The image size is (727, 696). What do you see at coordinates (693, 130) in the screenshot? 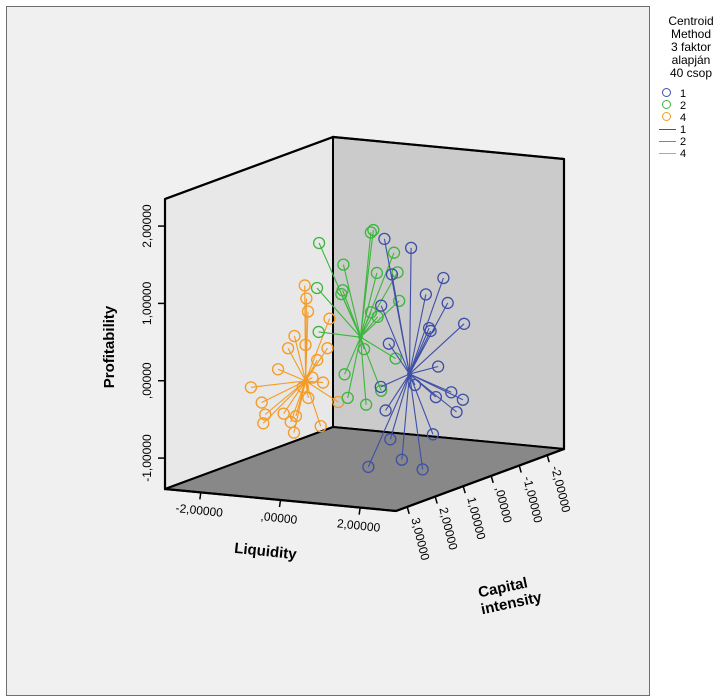
I see `legend-line-entry-1: 1` at bounding box center [693, 130].